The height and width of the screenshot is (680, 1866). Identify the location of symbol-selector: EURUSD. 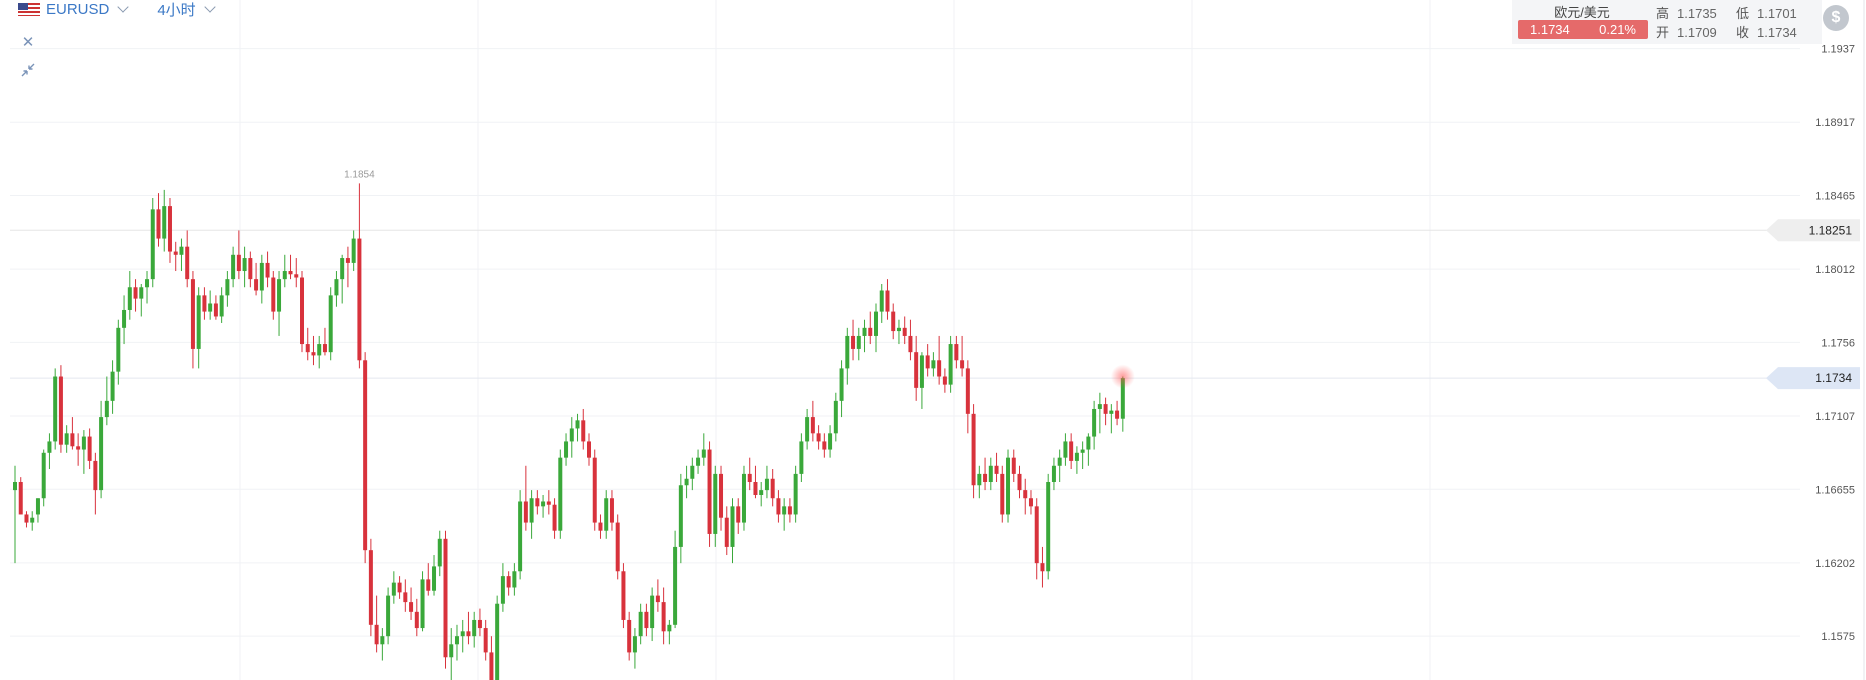
(74, 9).